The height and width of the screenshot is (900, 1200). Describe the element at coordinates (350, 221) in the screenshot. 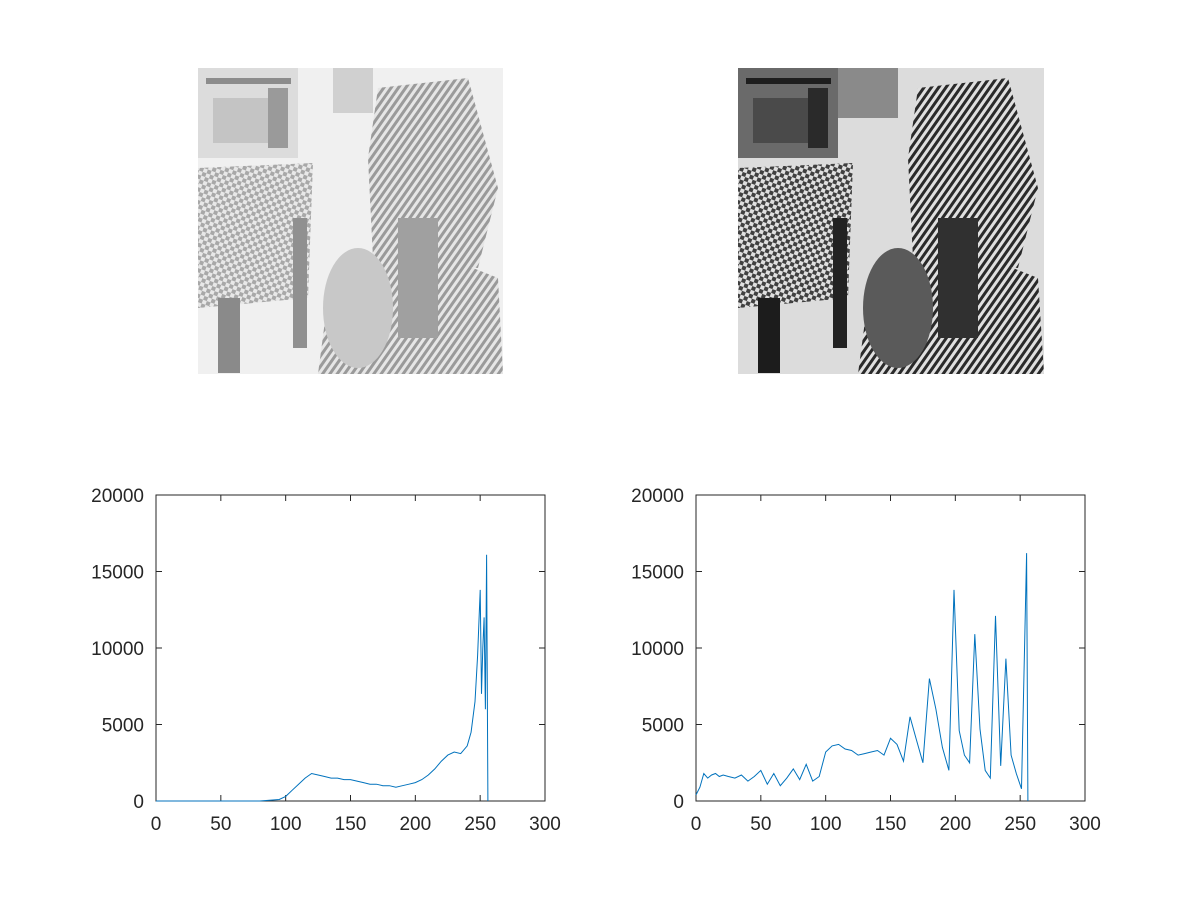

I see `original-image` at that location.